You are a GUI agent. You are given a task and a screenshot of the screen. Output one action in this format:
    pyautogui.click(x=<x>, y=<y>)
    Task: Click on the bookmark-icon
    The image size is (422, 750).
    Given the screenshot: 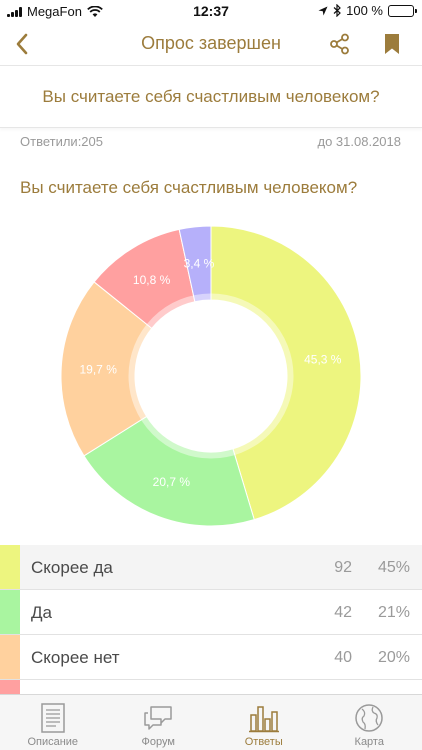 What is the action you would take?
    pyautogui.click(x=392, y=44)
    